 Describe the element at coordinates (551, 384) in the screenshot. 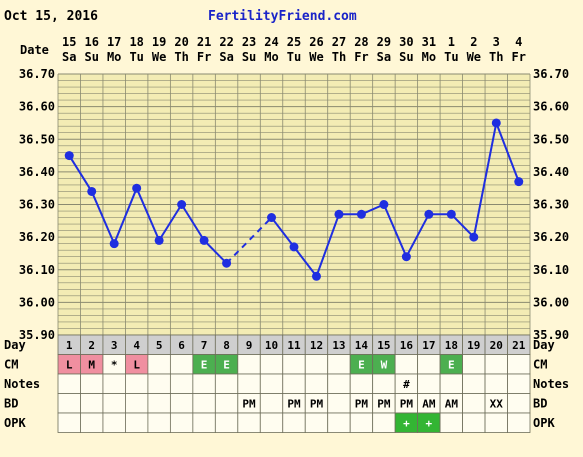

I see `notes-row-label-right: Notes` at that location.